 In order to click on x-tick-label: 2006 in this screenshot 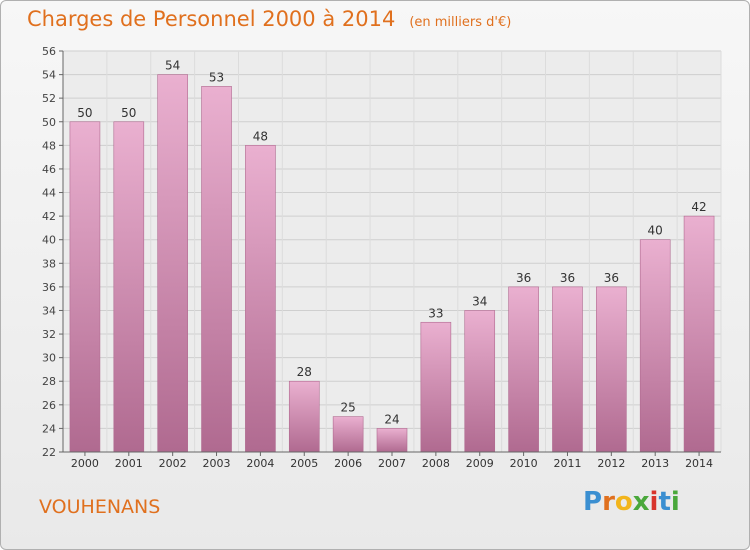, I will do `click(348, 463)`.